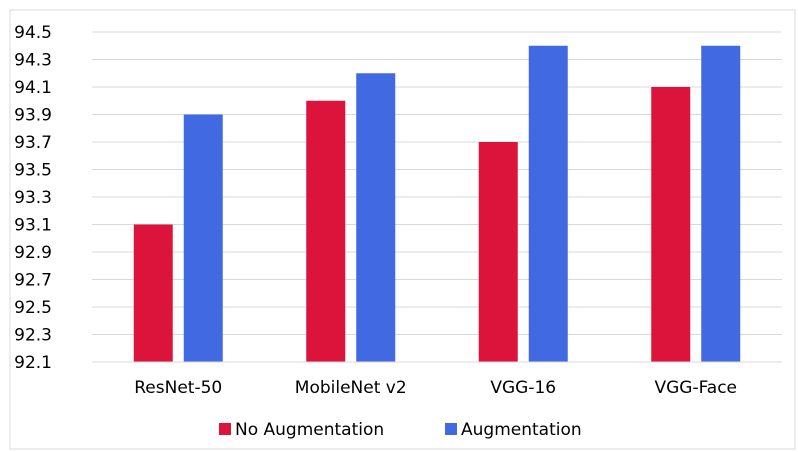  I want to click on x-category-label: VGG-16, so click(523, 388).